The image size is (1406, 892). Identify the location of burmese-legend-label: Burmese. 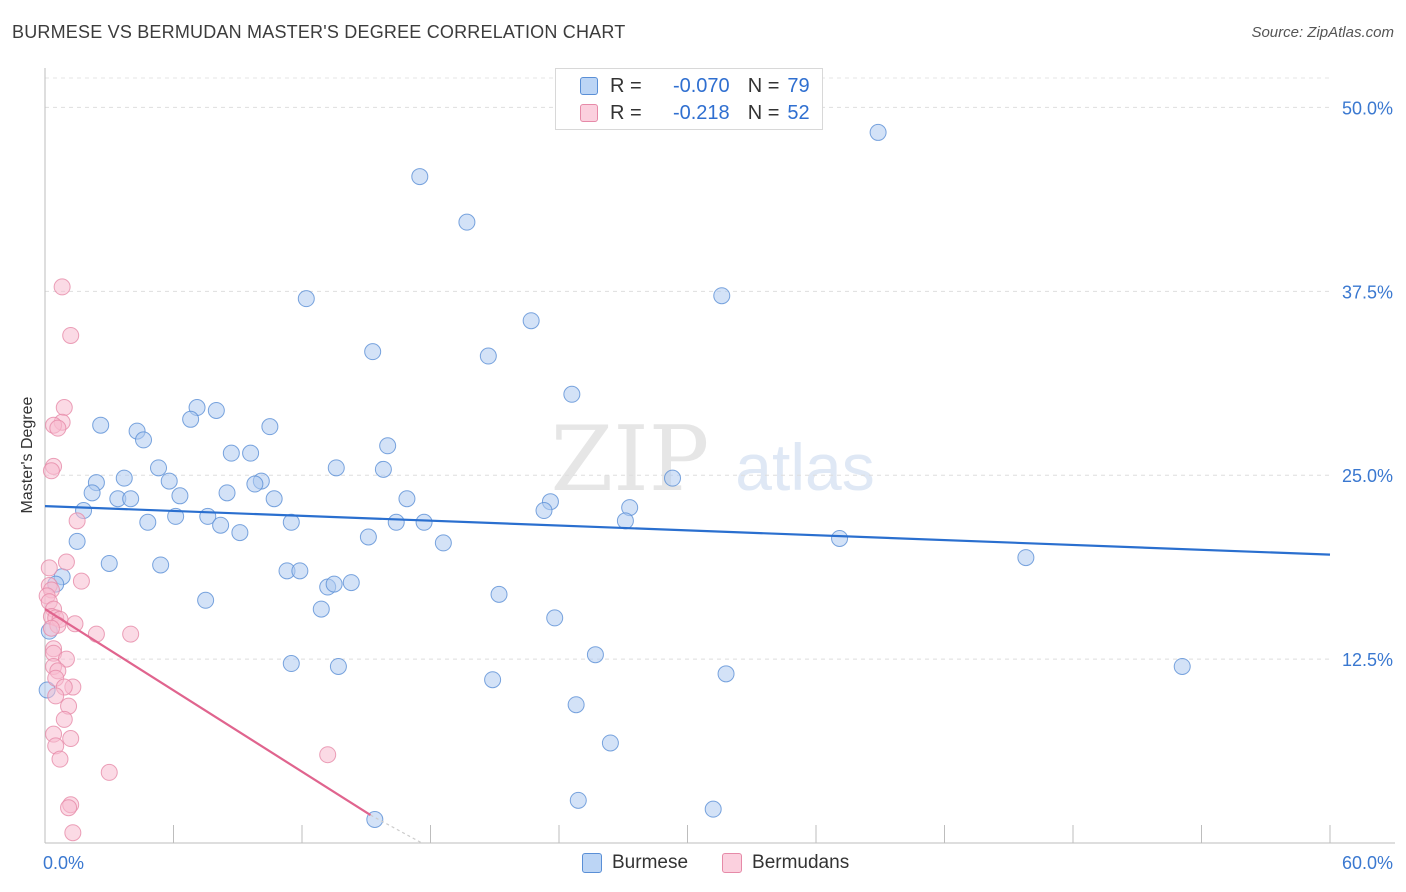
(650, 862).